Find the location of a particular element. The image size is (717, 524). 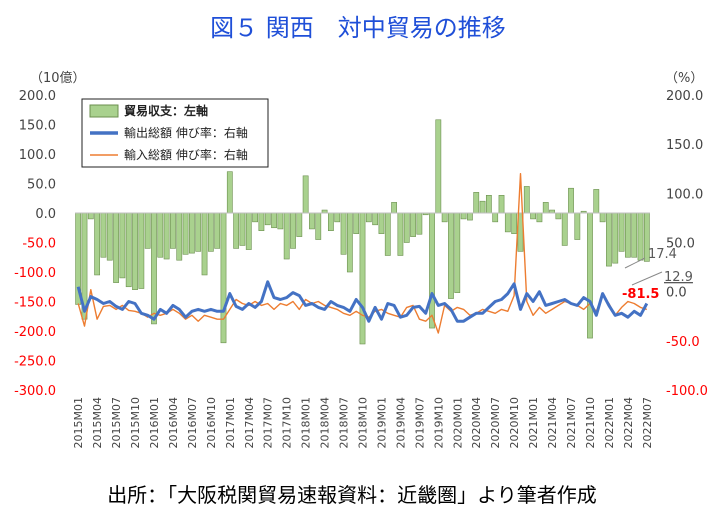

x-tick-label: 2020M07 is located at coordinates (495, 422).